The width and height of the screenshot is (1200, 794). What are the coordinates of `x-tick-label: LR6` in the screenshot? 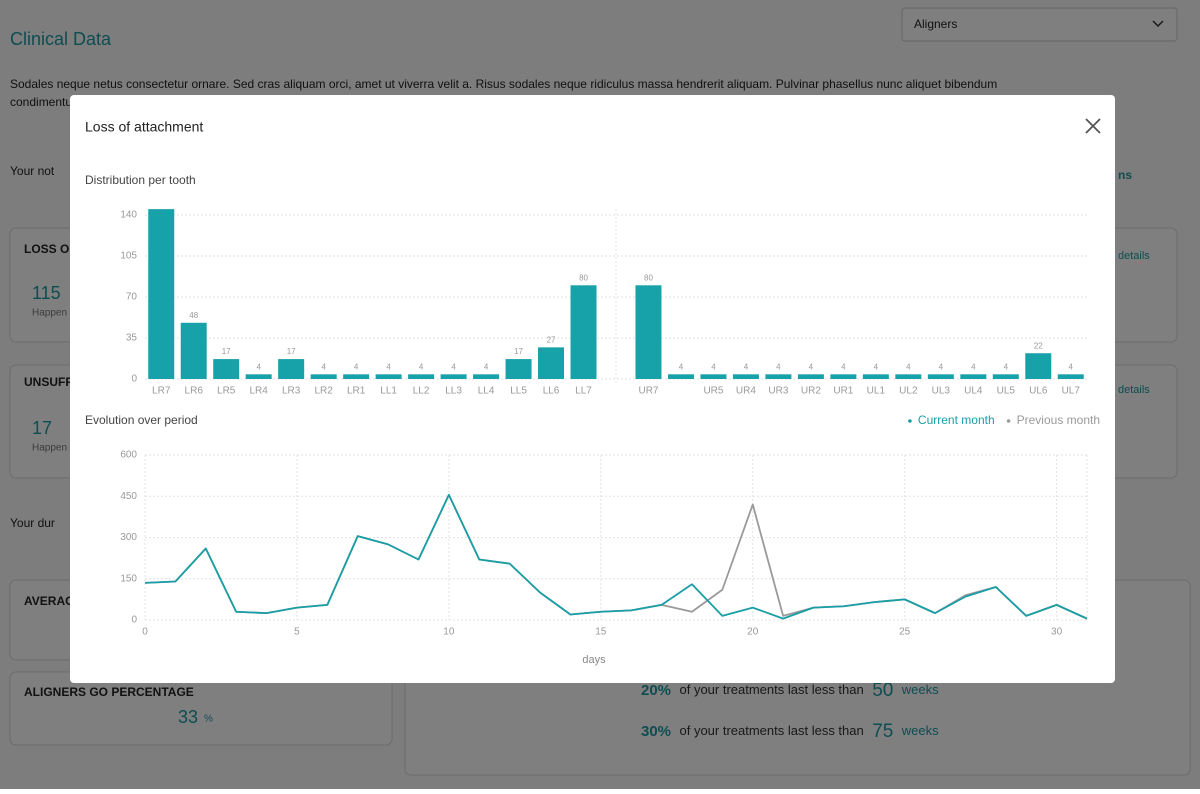 It's located at (194, 391).